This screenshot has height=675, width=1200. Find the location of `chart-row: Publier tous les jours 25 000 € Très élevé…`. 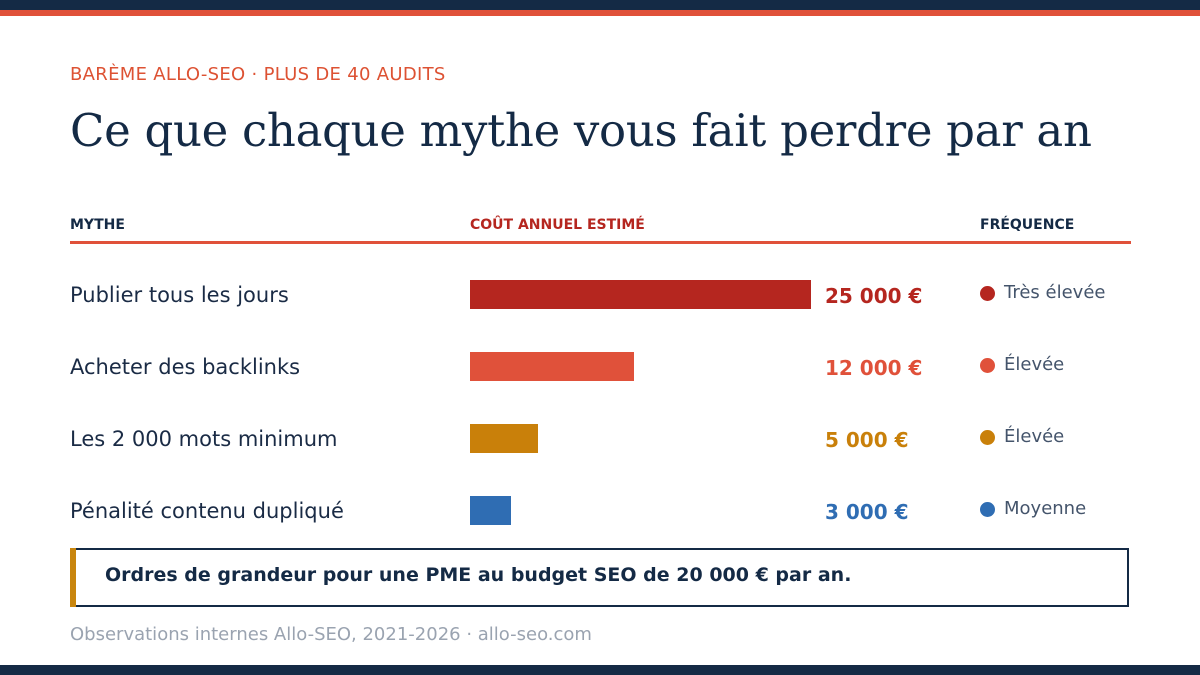

chart-row: Publier tous les jours 25 000 € Très élevé… is located at coordinates (600, 310).